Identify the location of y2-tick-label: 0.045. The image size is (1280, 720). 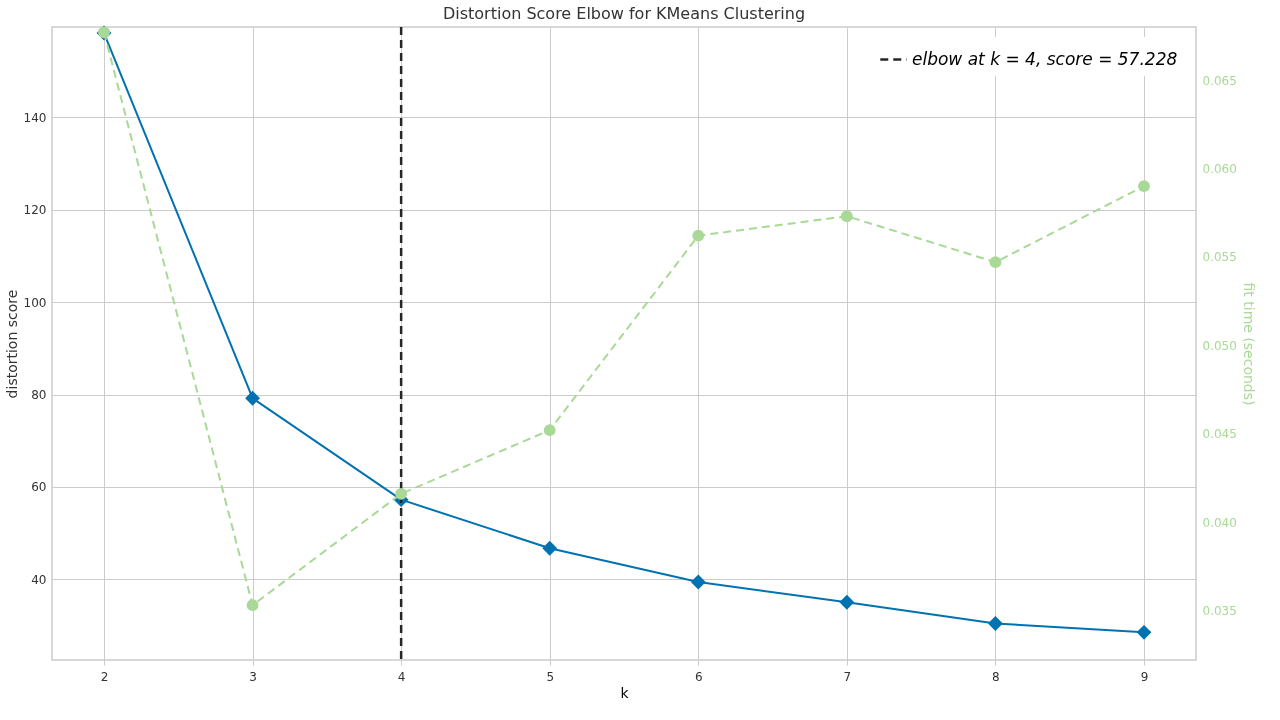
(1219, 434).